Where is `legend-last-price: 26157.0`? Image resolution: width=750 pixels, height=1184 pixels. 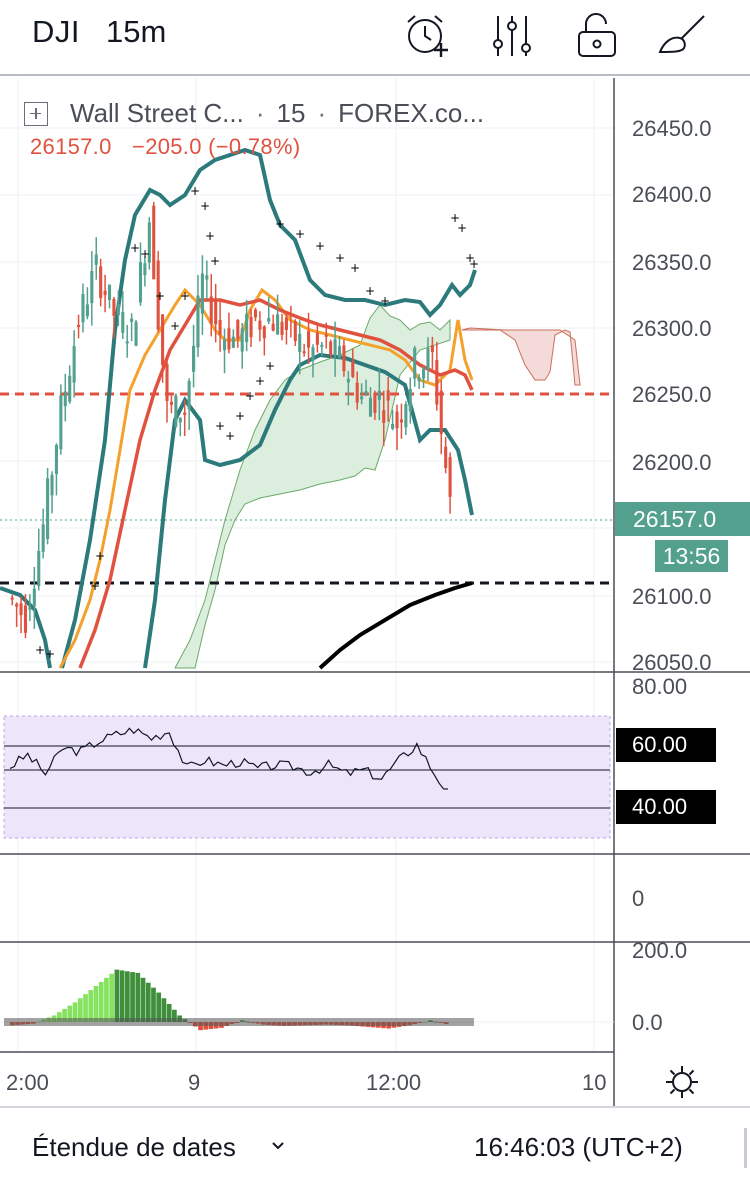
legend-last-price: 26157.0 is located at coordinates (71, 146).